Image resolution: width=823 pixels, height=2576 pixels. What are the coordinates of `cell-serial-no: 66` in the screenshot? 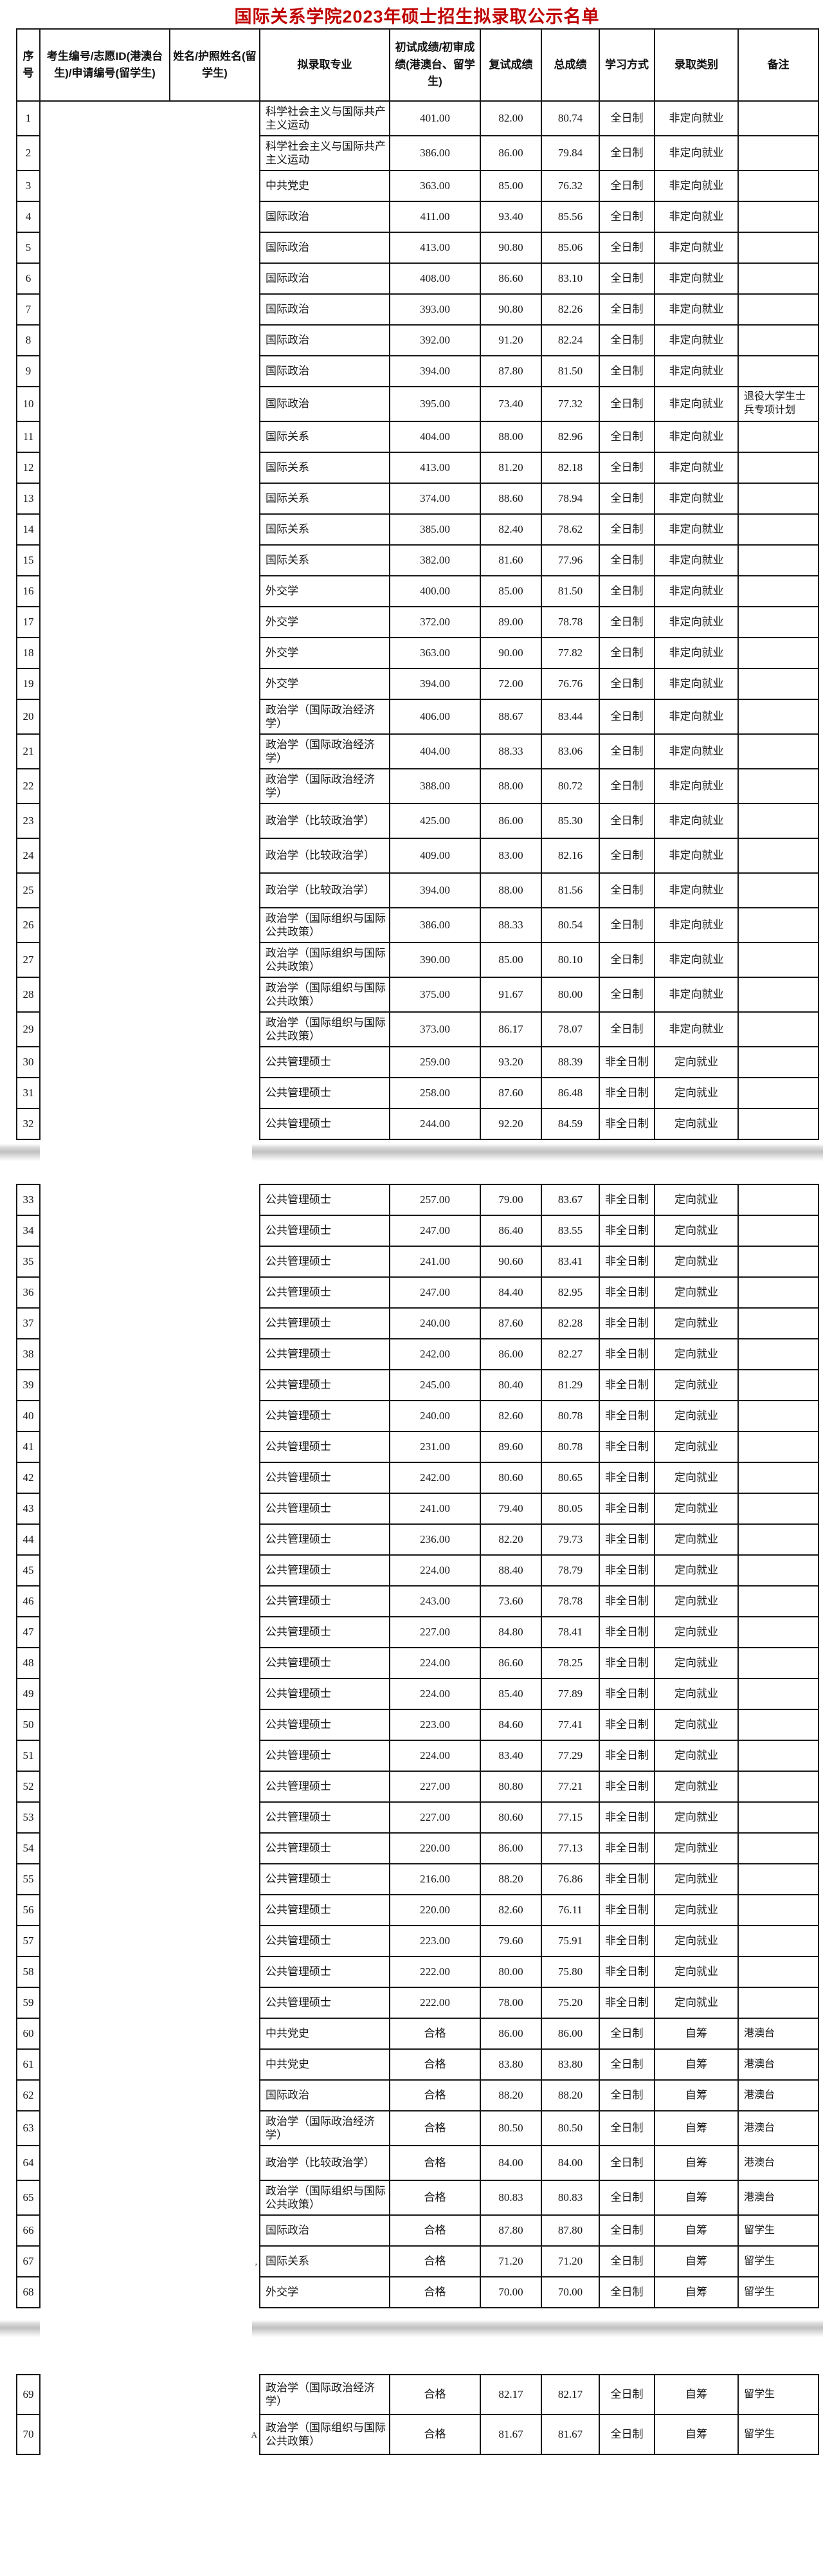 It's located at (28, 2230).